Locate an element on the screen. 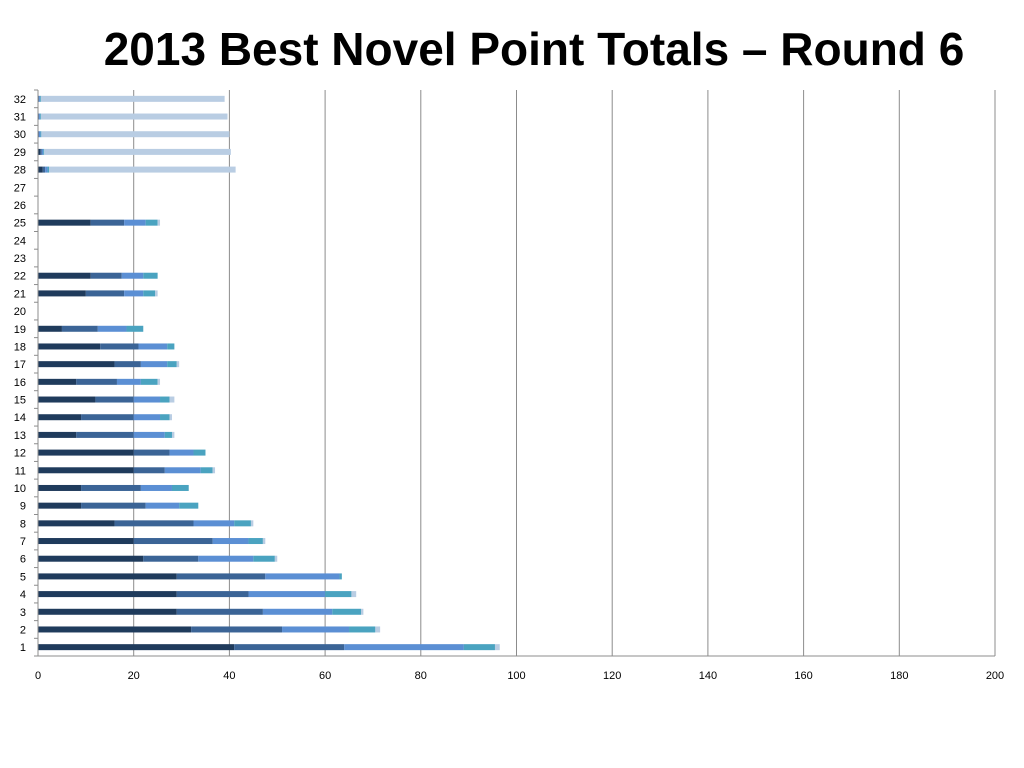  bar-segment-32-s5 is located at coordinates (132, 98).